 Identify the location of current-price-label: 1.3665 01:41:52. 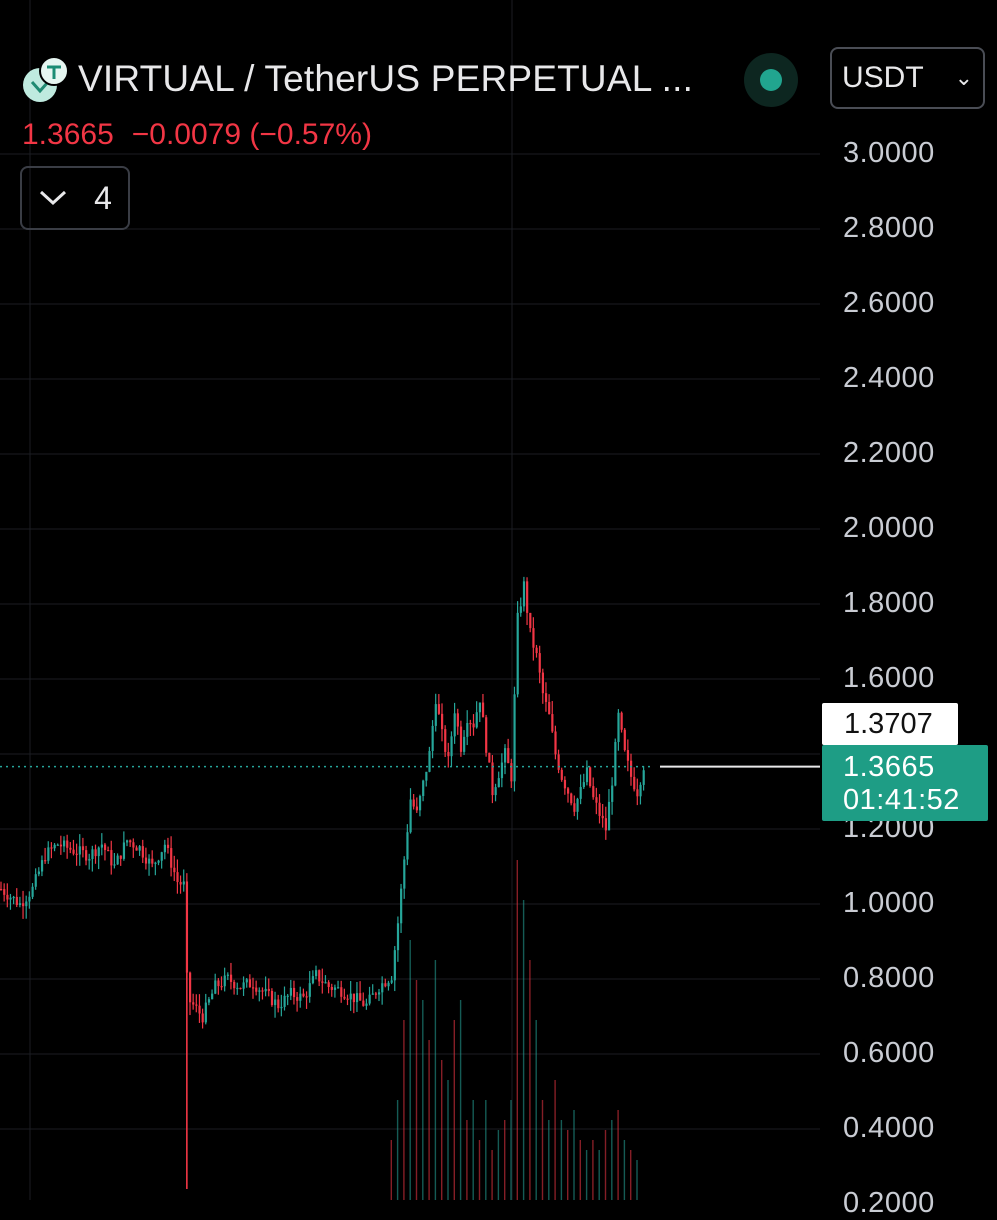
(905, 783).